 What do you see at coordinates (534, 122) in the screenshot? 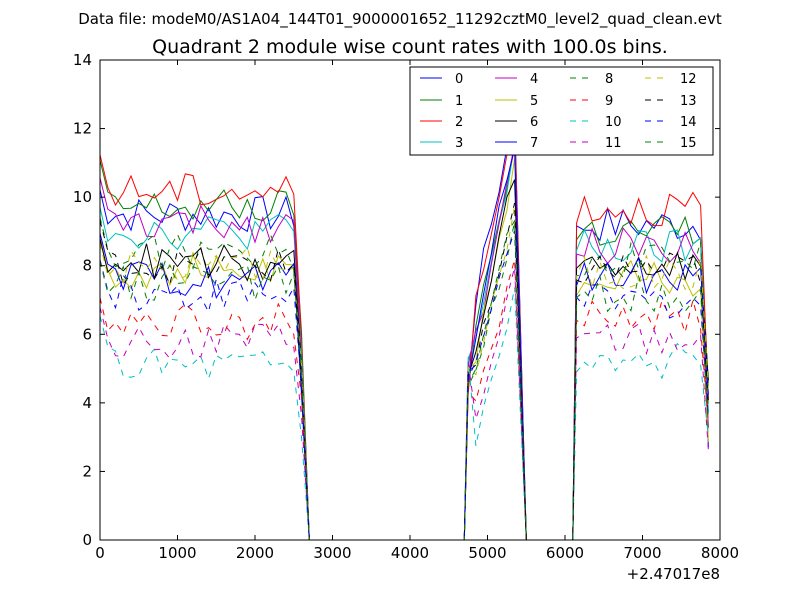
I see `legend-label: 6` at bounding box center [534, 122].